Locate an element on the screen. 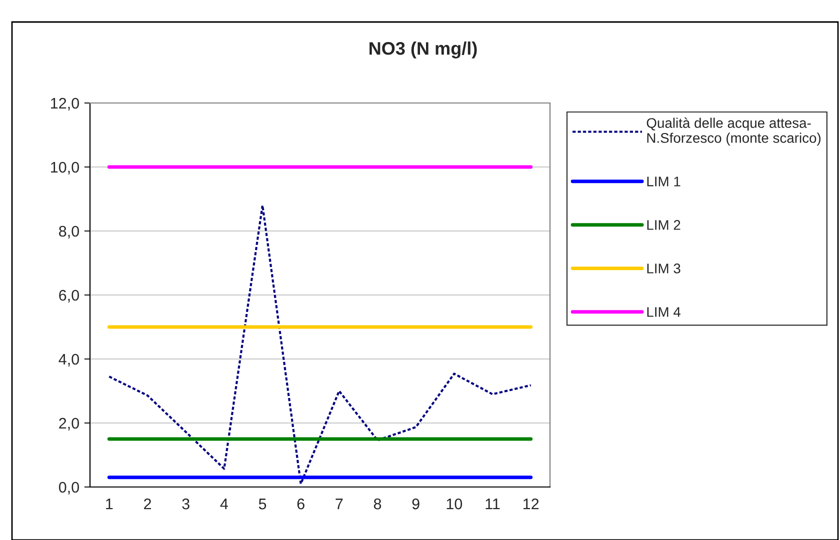 This screenshot has height=540, width=840. x-tick-label: 3 is located at coordinates (186, 504).